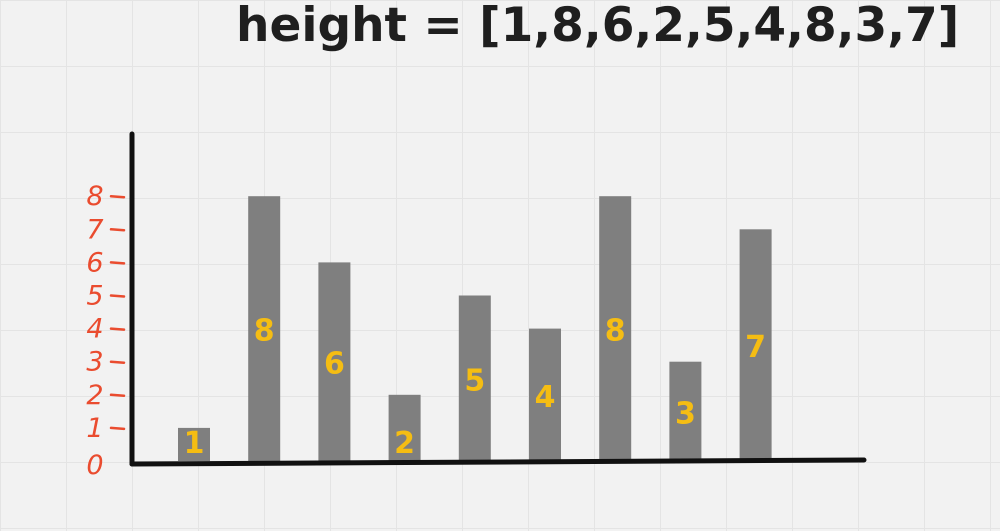 The width and height of the screenshot is (1000, 531). Describe the element at coordinates (94, 465) in the screenshot. I see `y-tick-label: 0` at that location.